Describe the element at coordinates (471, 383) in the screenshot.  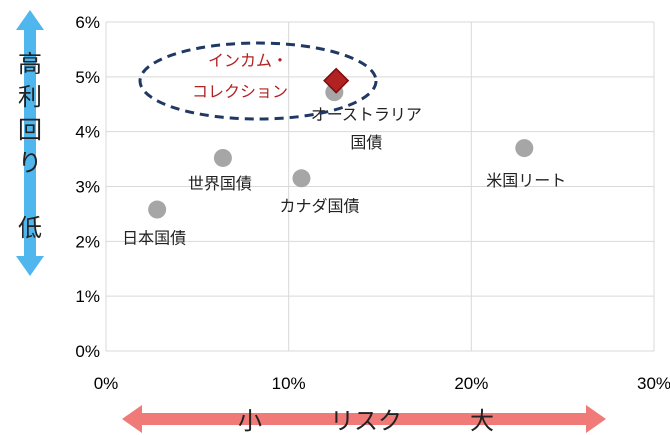
I see `x-tick-label: 20%` at that location.